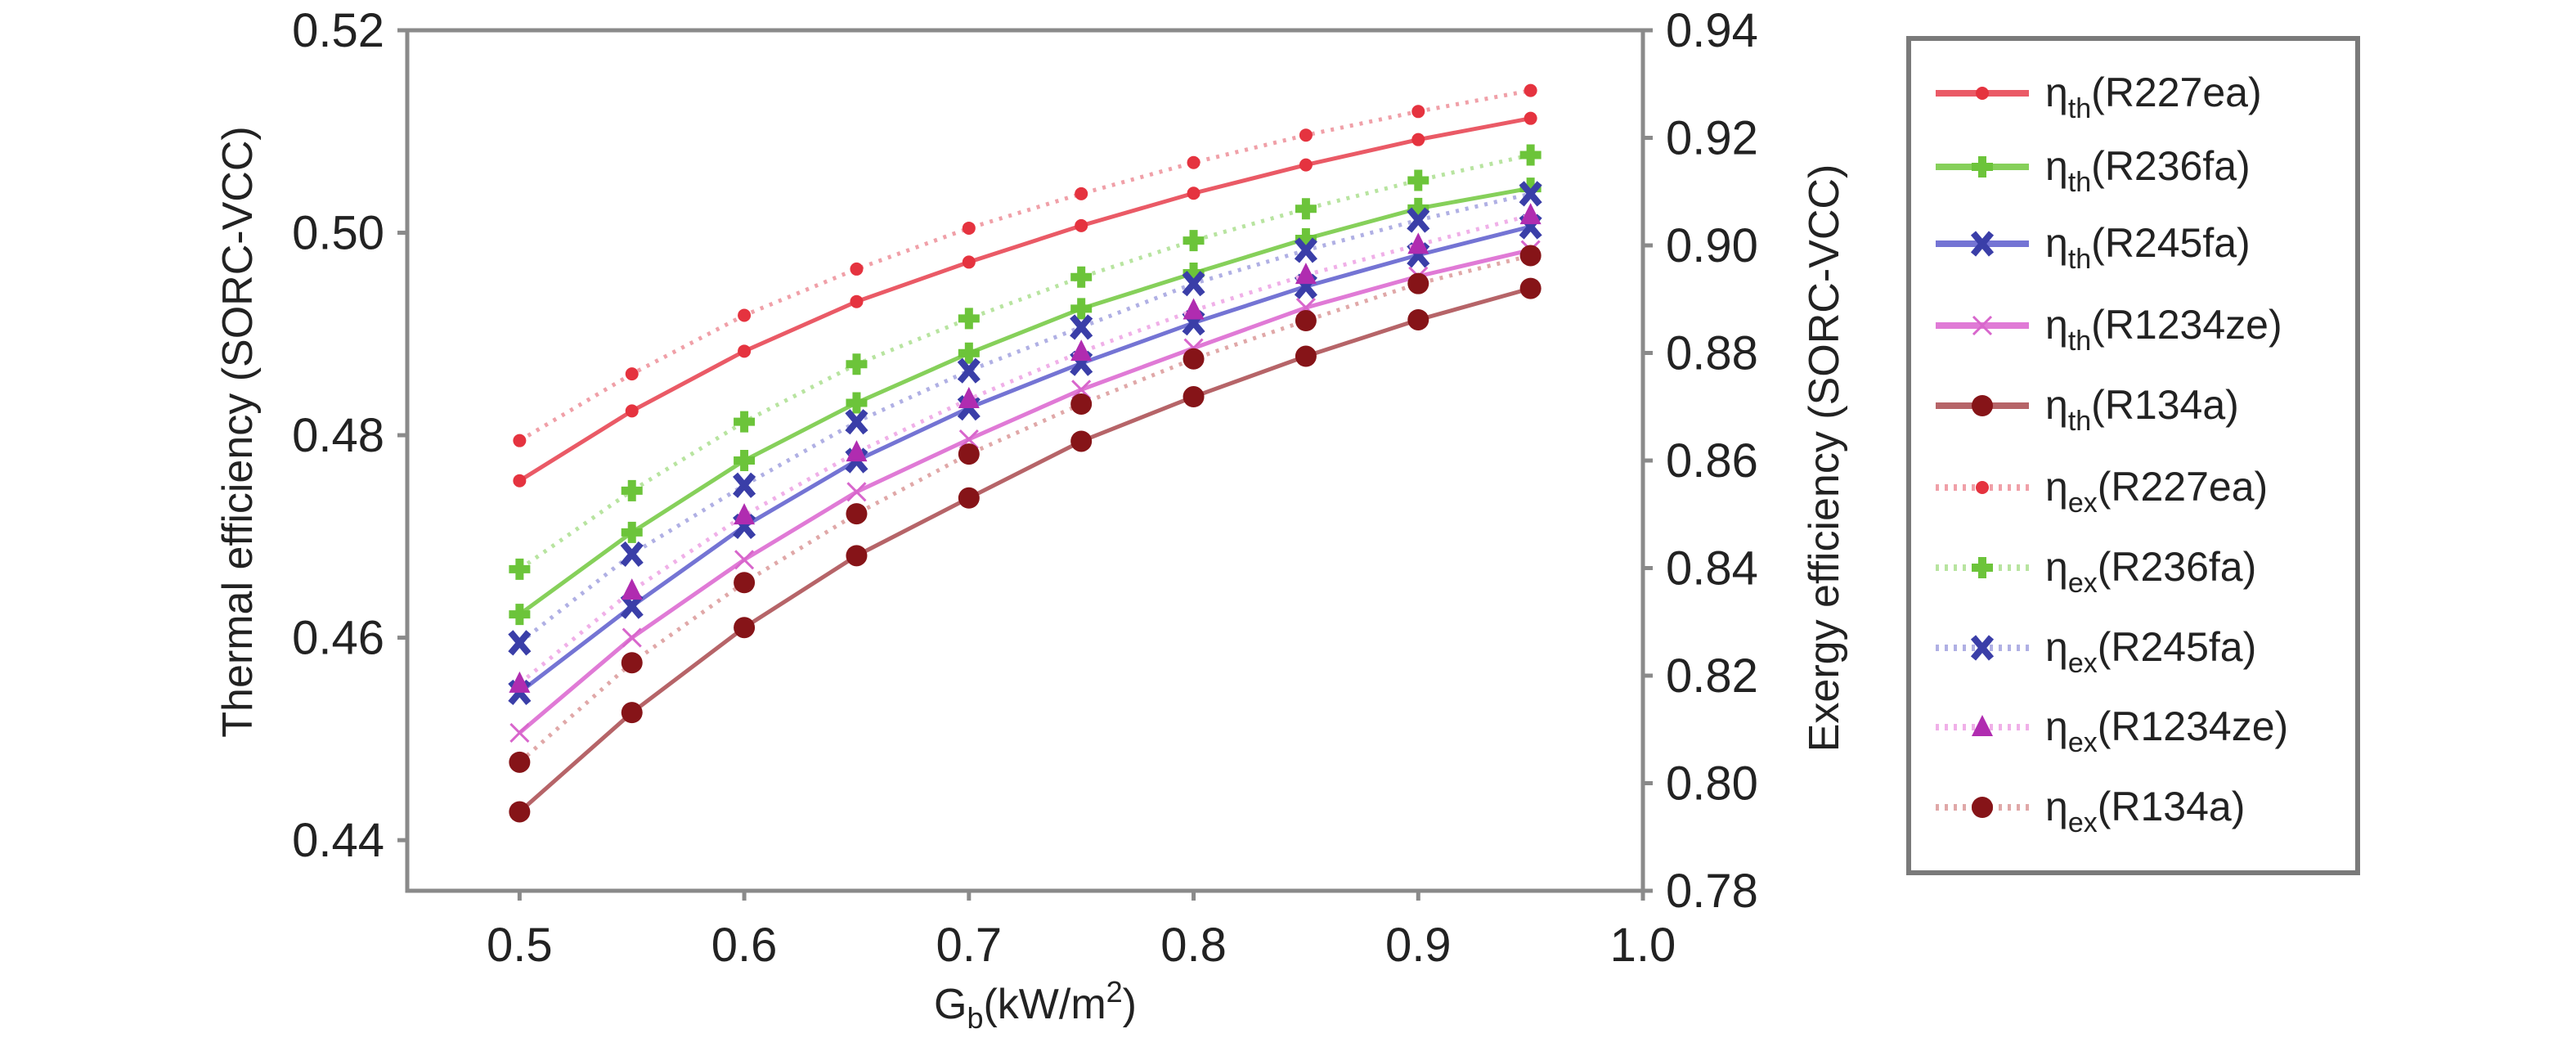  I want to click on y-right-tick-label: 0.94, so click(1712, 30).